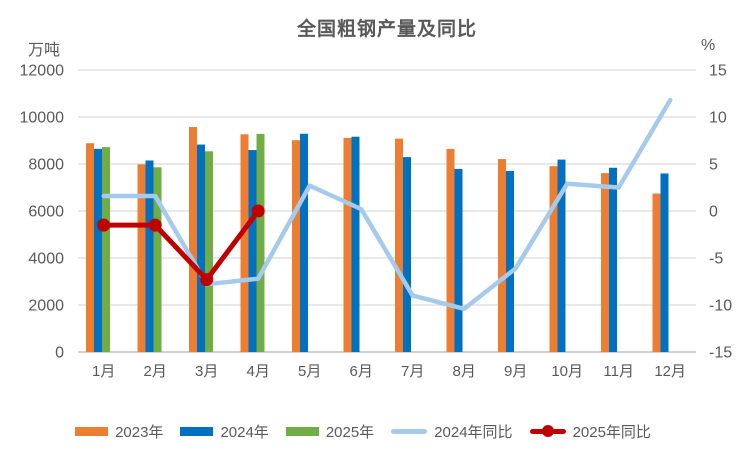 The image size is (750, 450). I want to click on marker-2025年同比-3月, so click(207, 280).